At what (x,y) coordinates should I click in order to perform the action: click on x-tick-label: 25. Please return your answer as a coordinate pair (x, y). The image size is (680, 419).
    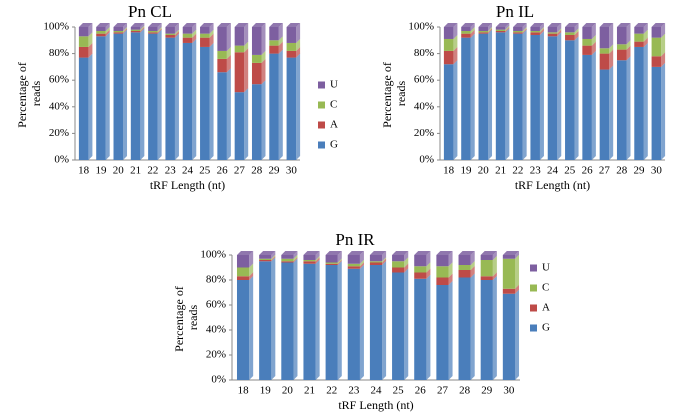
    Looking at the image, I should click on (399, 391).